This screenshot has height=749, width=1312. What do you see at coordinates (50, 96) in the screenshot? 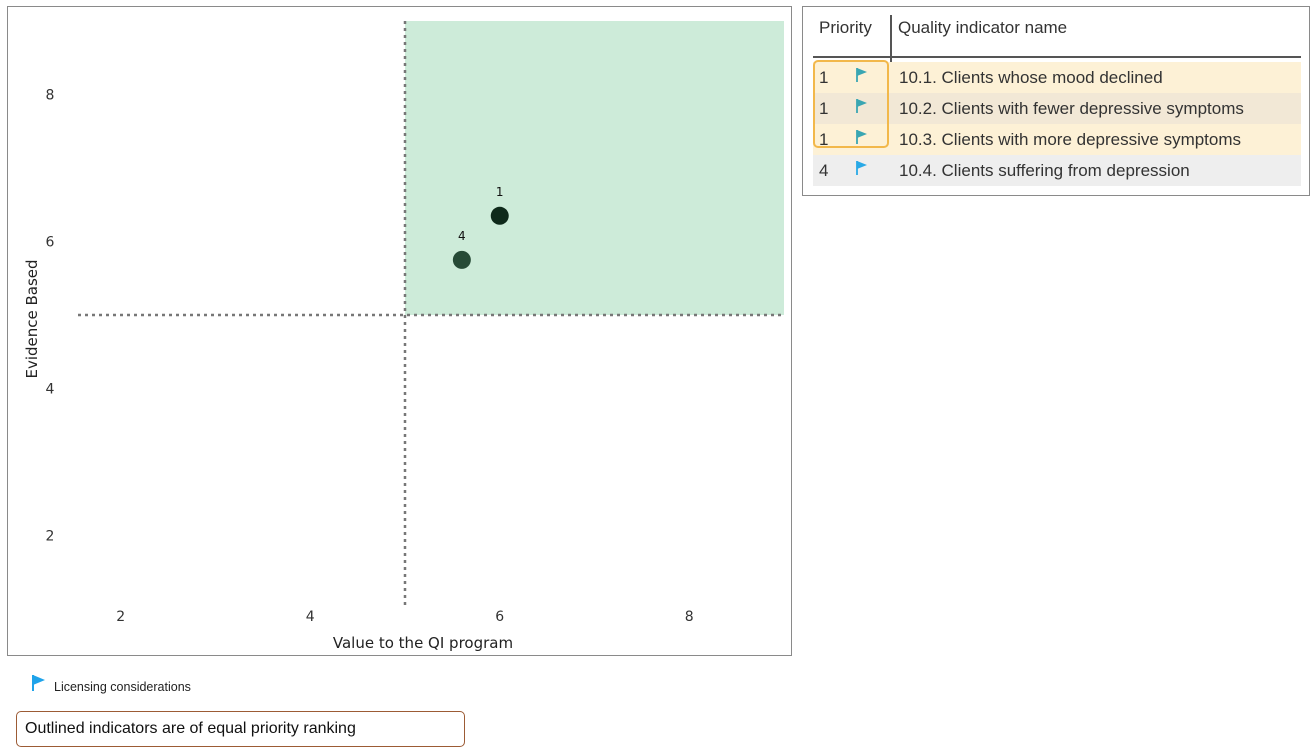
I see `y-tick-label: 8` at bounding box center [50, 96].